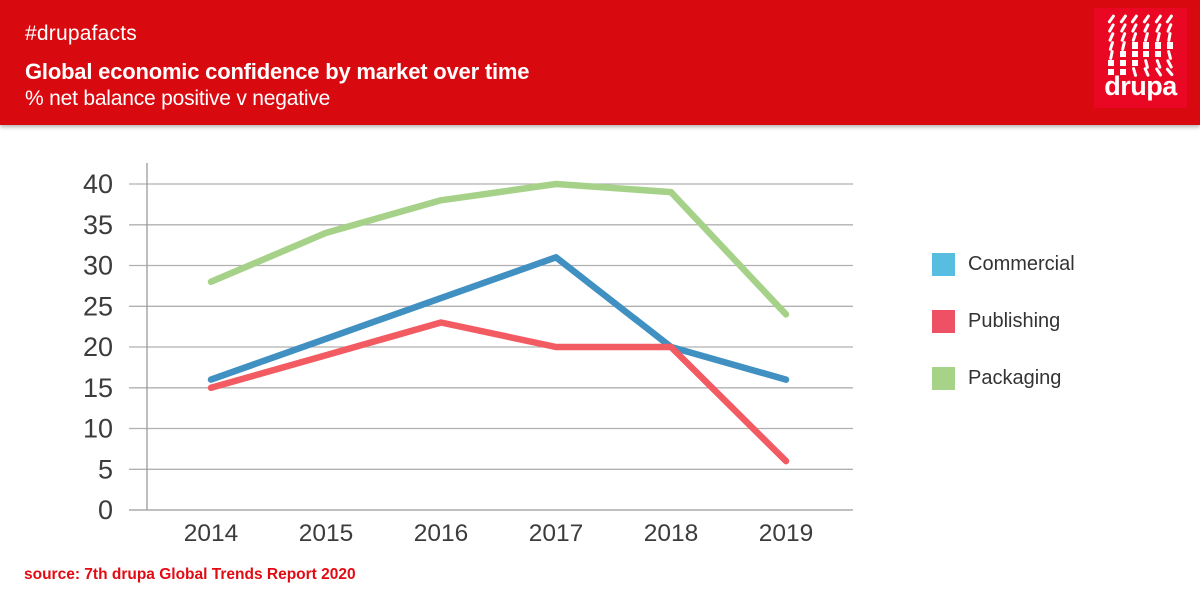 The width and height of the screenshot is (1200, 600). Describe the element at coordinates (786, 533) in the screenshot. I see `x-axis-tick-label: 2019` at that location.